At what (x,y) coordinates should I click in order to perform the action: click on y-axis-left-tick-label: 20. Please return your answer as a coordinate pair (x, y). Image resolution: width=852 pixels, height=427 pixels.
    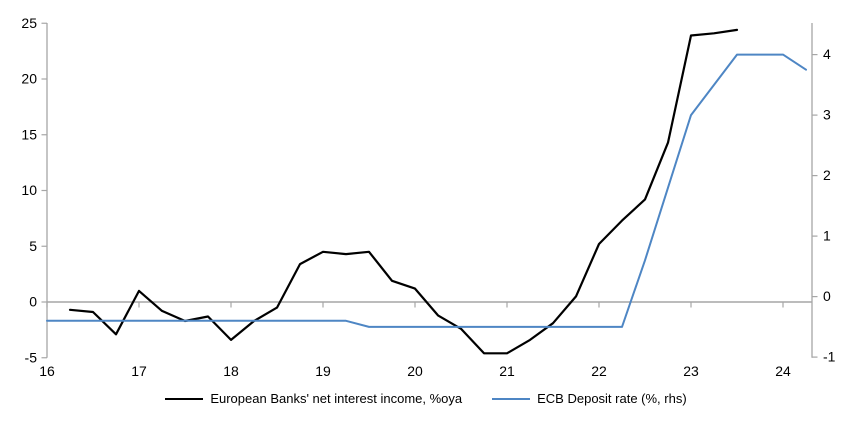
    Looking at the image, I should click on (29, 79).